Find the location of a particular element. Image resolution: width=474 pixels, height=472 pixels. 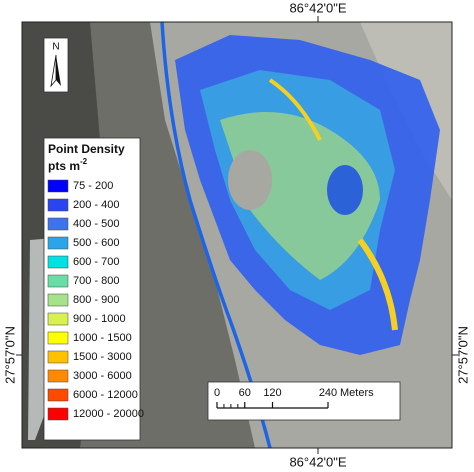

legend-title: Point Density is located at coordinates (86, 149).